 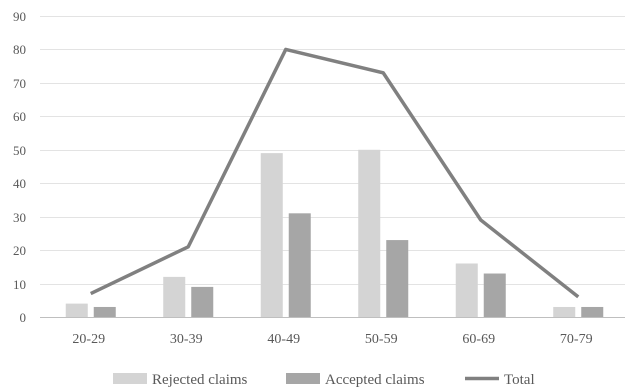 I want to click on x-tick-label: 30-39, so click(x=186, y=339).